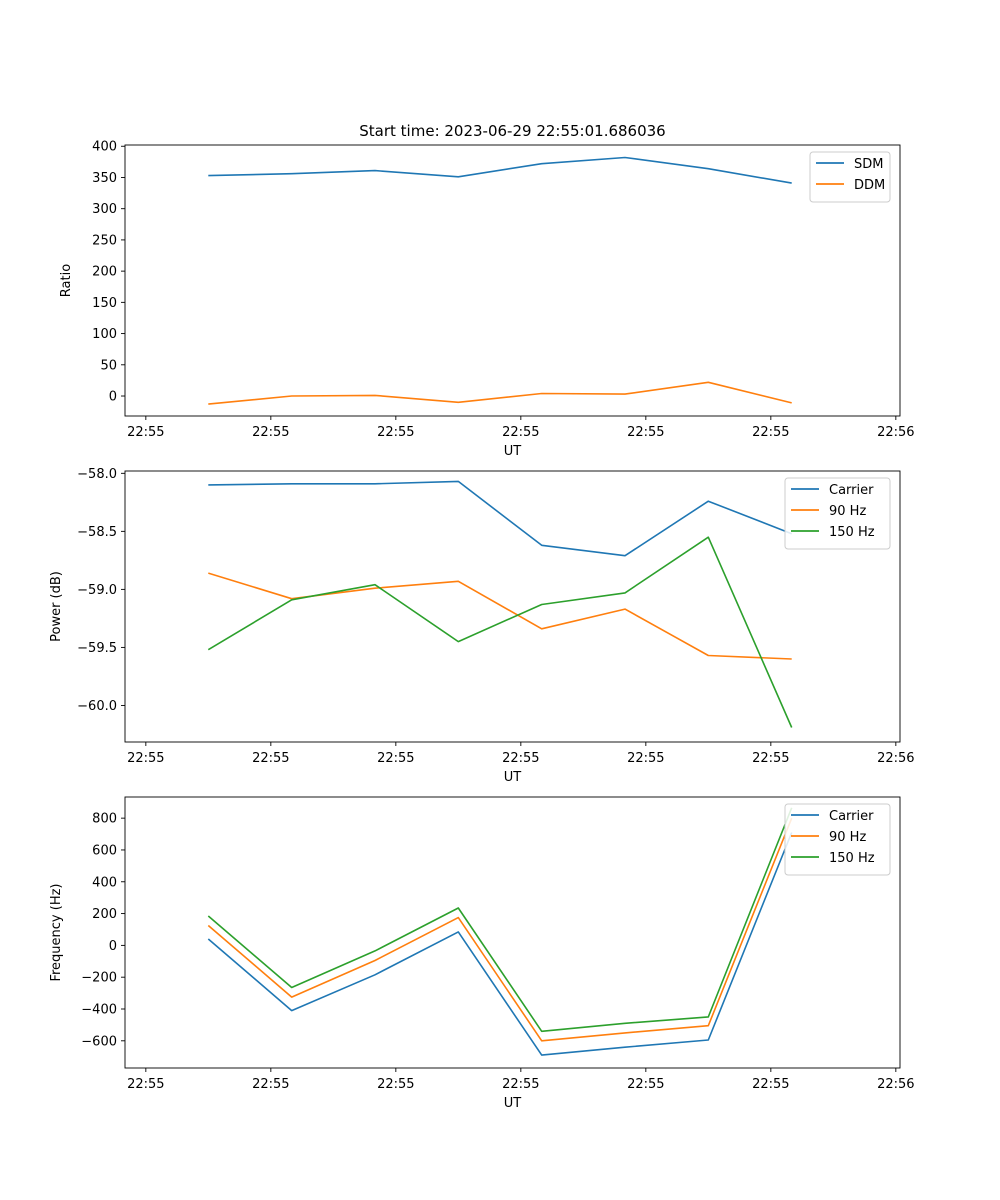 This screenshot has height=1200, width=1000. What do you see at coordinates (97, 706) in the screenshot?
I see `y-tick-label: −60.0` at bounding box center [97, 706].